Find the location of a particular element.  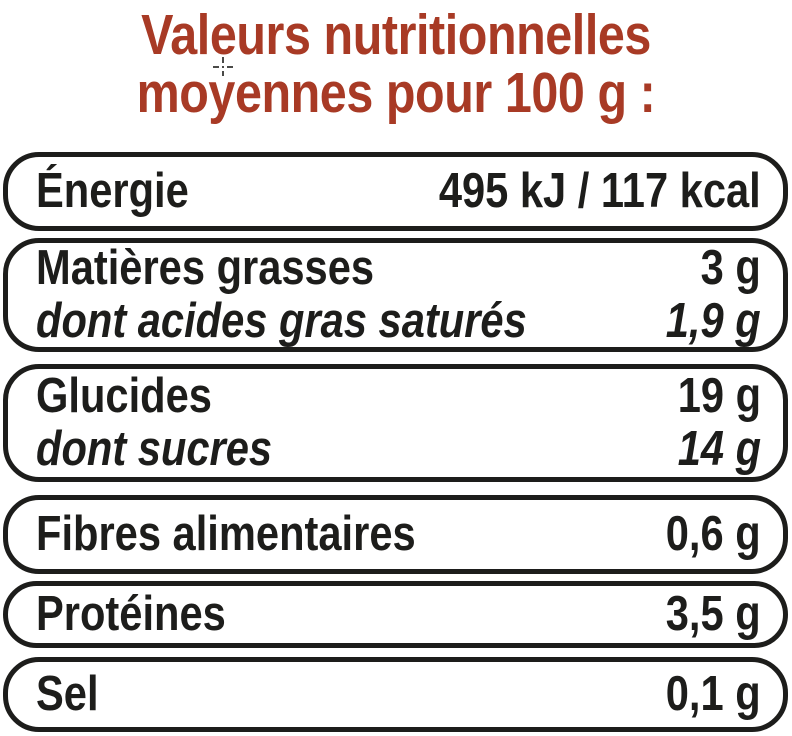

nutrient-name: Glucides is located at coordinates (124, 396).